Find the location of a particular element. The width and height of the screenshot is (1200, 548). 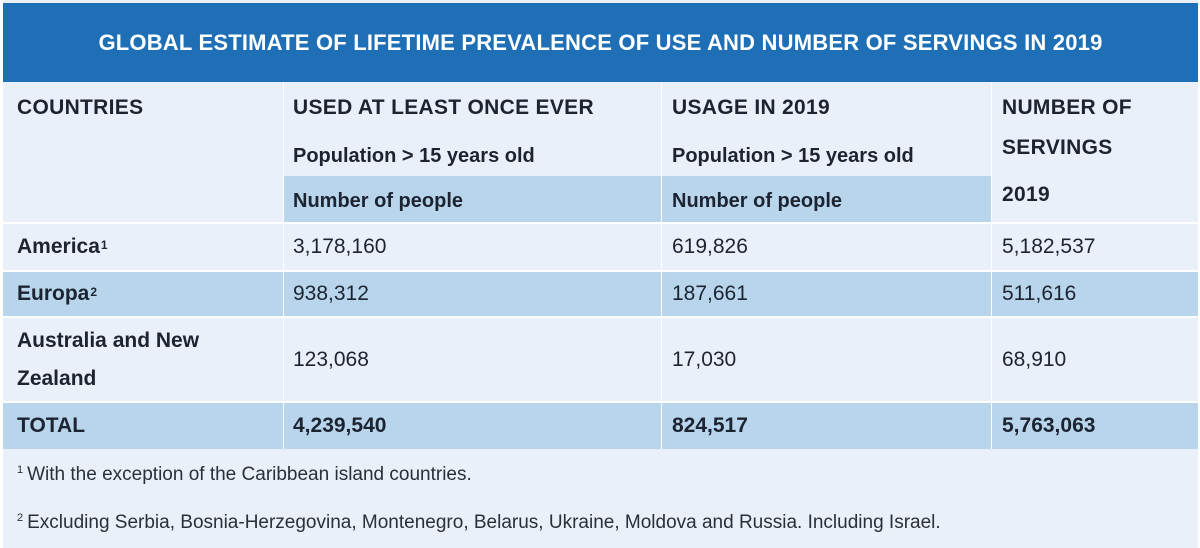

row-australia-usage-2019: 17,030 is located at coordinates (704, 359).